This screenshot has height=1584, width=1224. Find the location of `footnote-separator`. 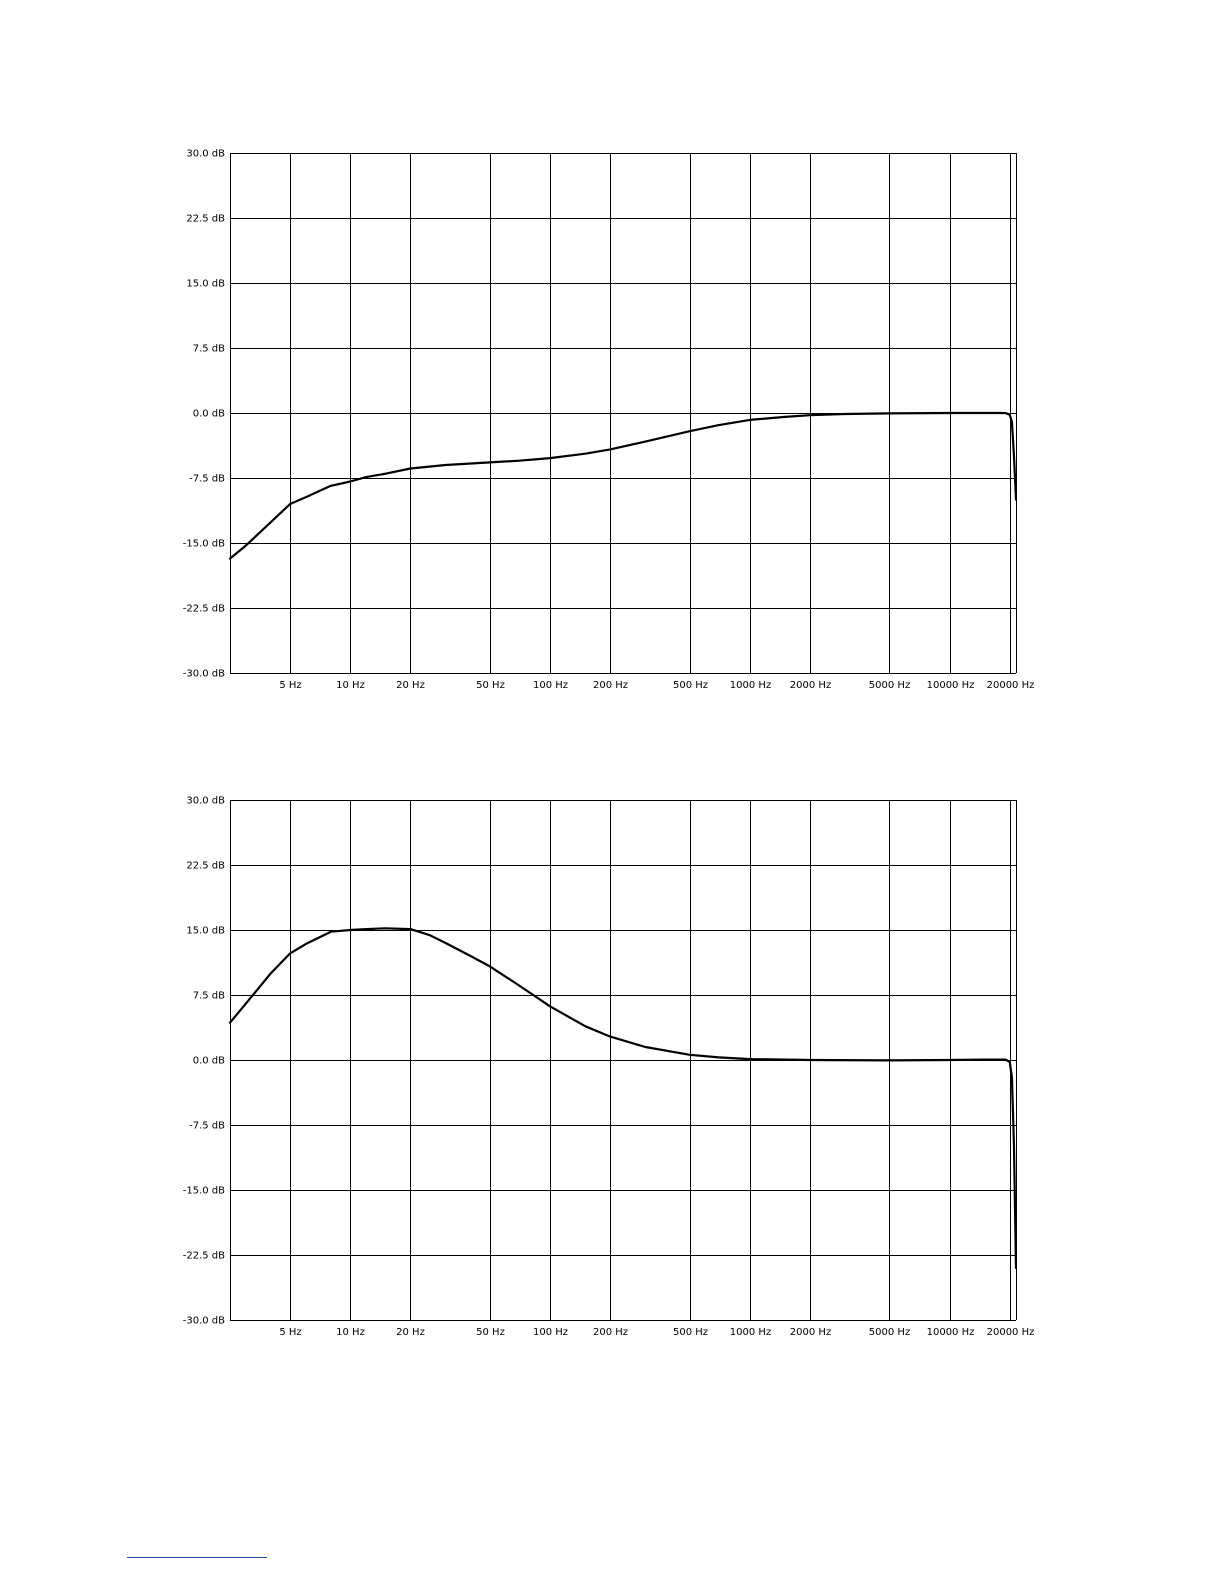

footnote-separator is located at coordinates (197, 1557).